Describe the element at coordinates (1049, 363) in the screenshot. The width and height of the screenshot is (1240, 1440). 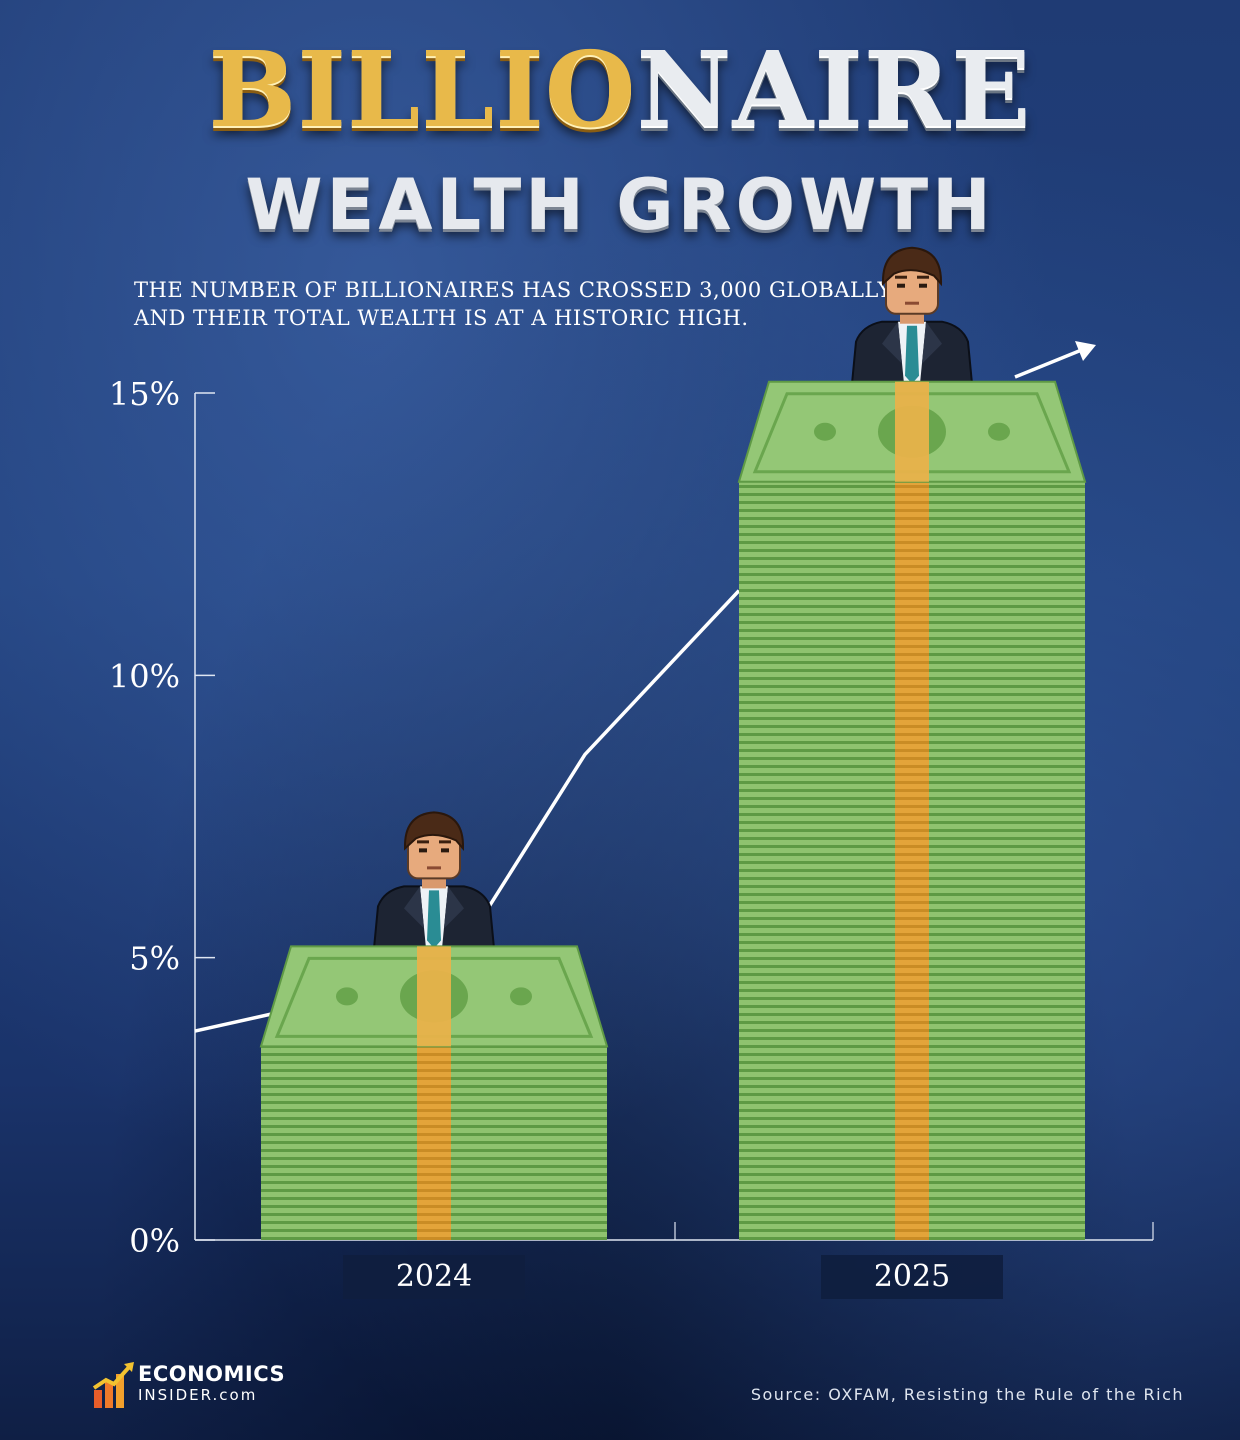
I see `trend-arrow-line` at that location.